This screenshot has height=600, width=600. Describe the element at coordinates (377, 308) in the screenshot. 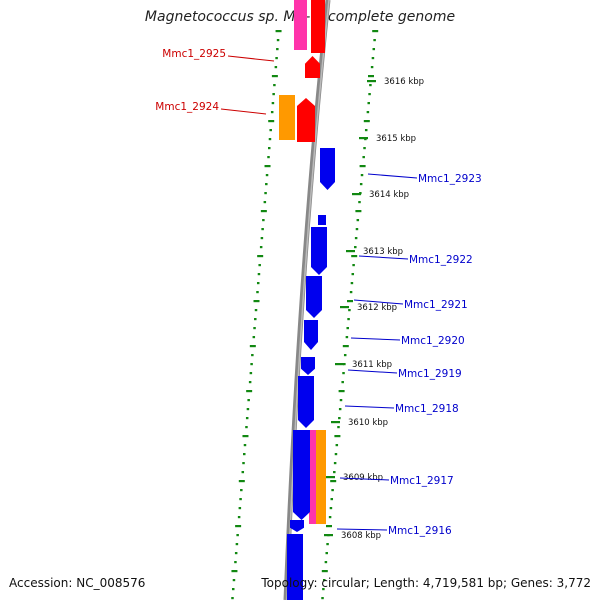

I see `kbp-tick-label: 3612 kbp` at that location.